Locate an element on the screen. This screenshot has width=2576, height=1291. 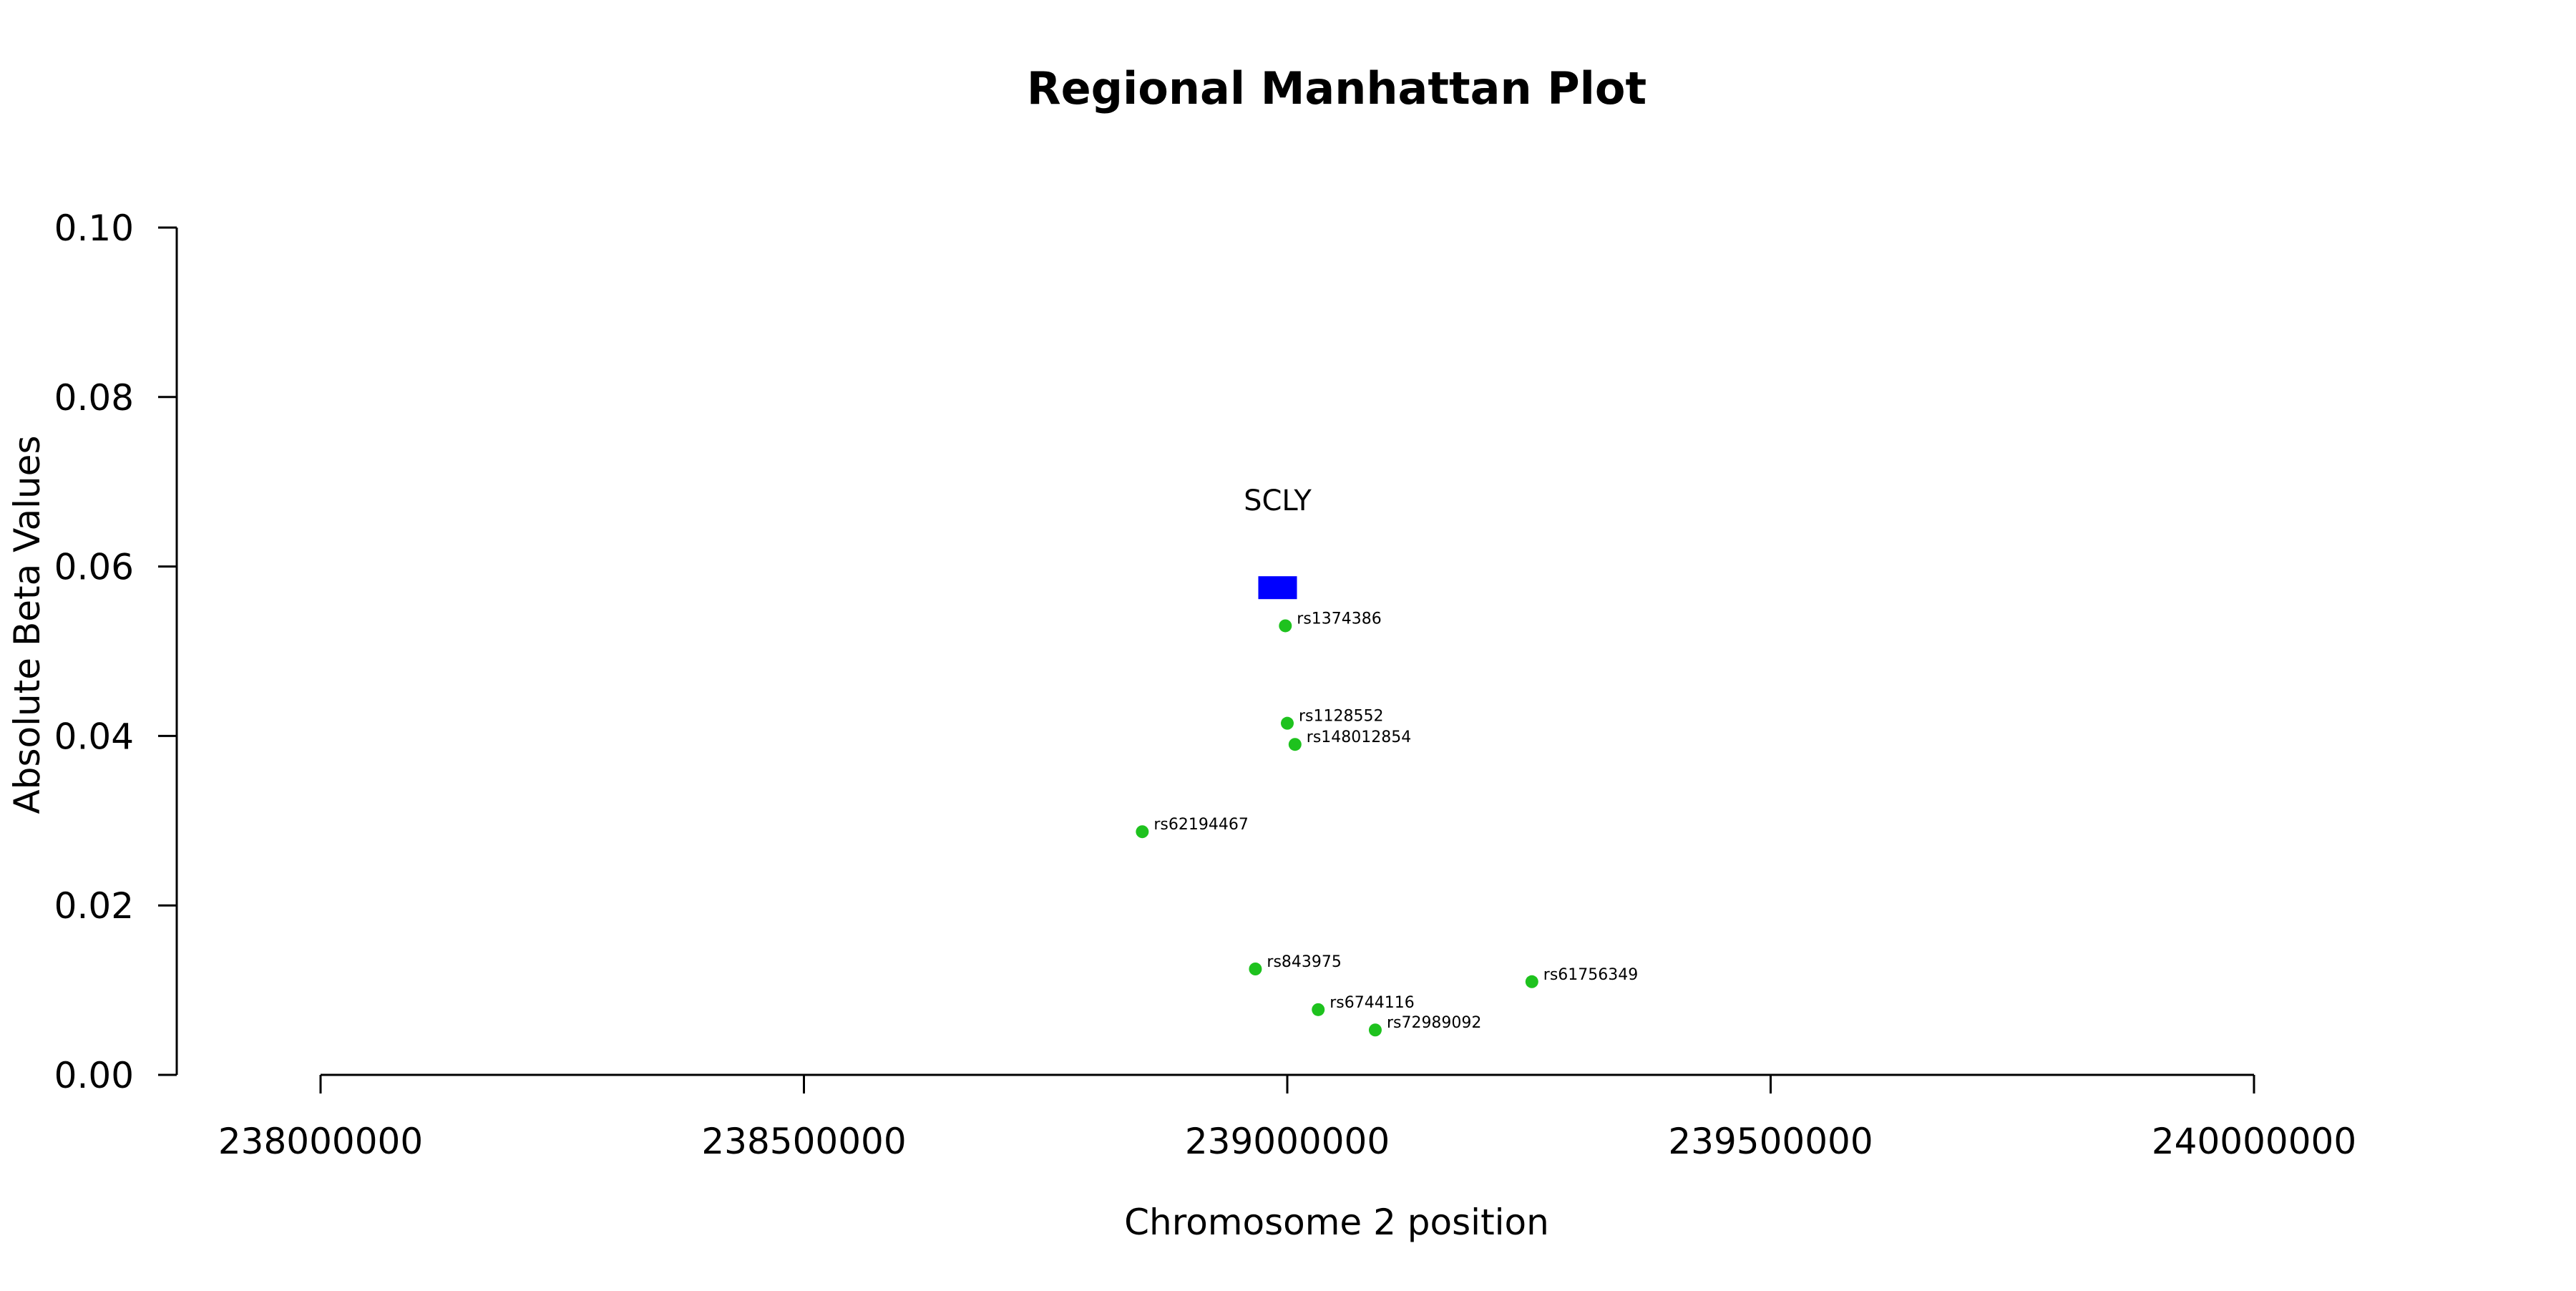
y-tick-label: 0.06 is located at coordinates (94, 567).